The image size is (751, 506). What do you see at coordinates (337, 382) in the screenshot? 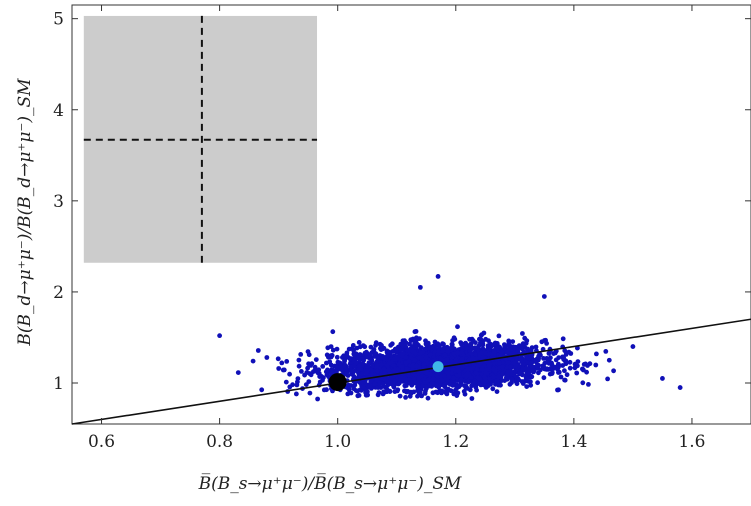
I see `sm-point` at bounding box center [337, 382].